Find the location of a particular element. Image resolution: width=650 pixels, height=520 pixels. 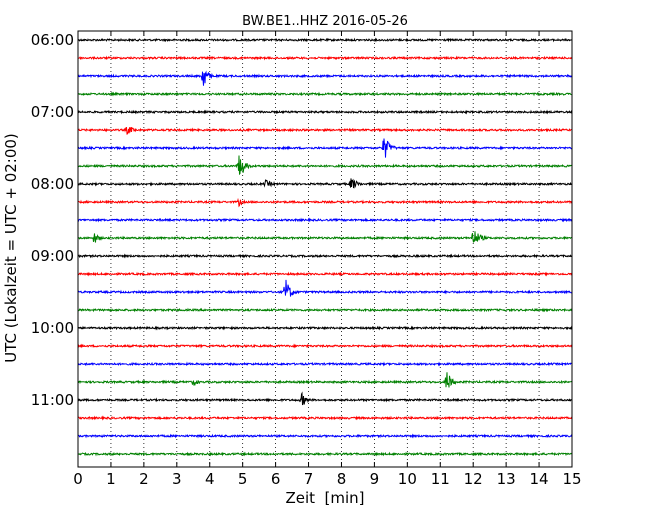

x-tick-label: 14 is located at coordinates (539, 479).